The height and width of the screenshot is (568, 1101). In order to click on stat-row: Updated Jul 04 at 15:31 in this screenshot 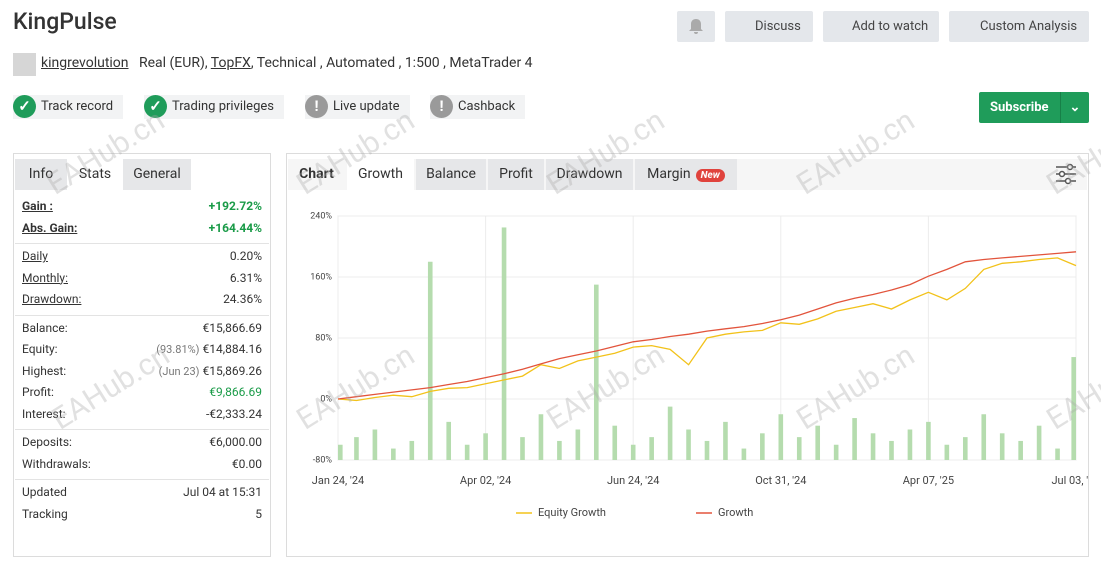, I will do `click(142, 492)`.